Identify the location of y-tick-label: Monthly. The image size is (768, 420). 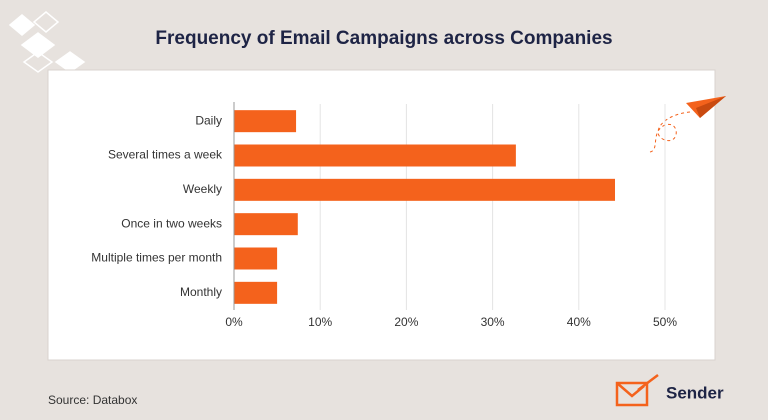
(201, 292).